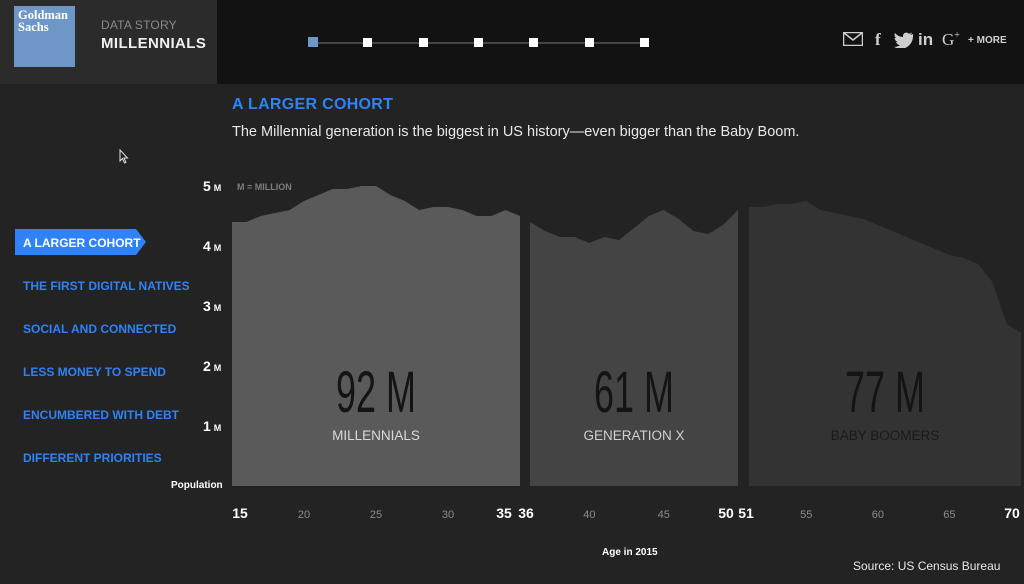 The width and height of the screenshot is (1024, 584). I want to click on x-tick-25: 25, so click(376, 515).